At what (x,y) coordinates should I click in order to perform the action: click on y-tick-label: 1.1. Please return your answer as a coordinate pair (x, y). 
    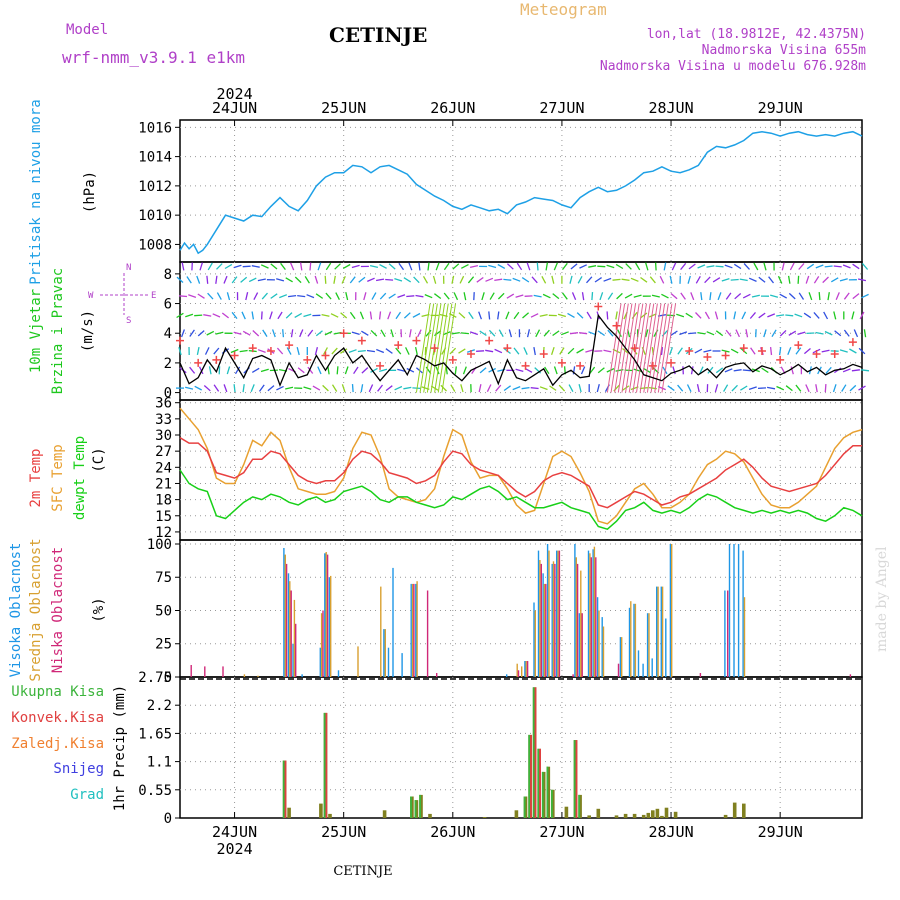
    Looking at the image, I should click on (159, 763).